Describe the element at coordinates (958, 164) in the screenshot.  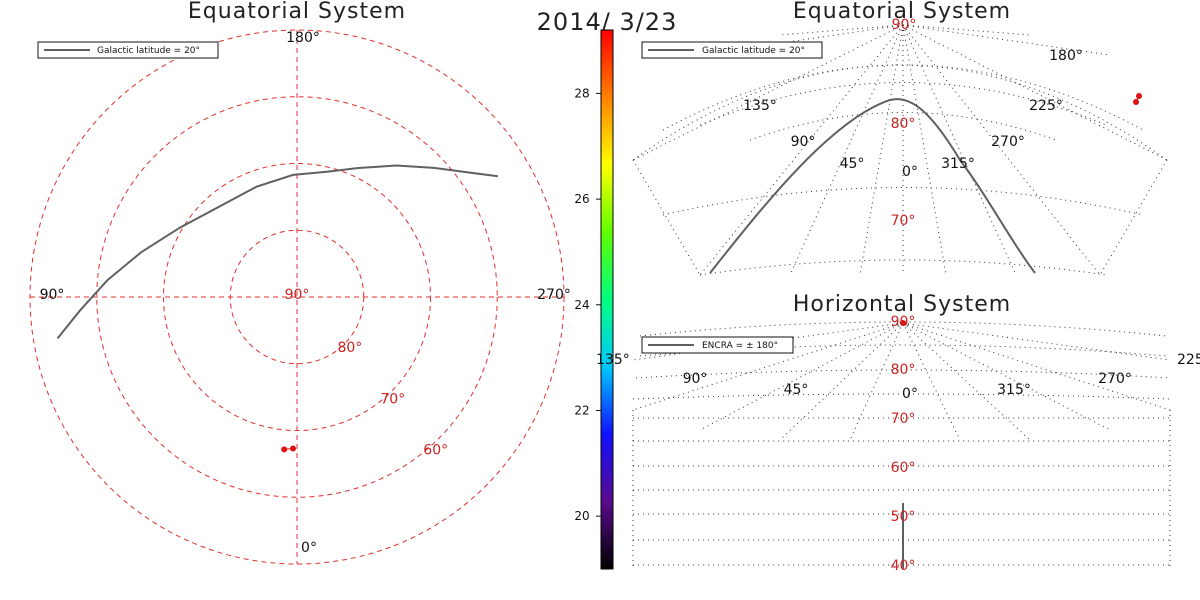
I see `eq-dome-ra-315: 315°` at that location.